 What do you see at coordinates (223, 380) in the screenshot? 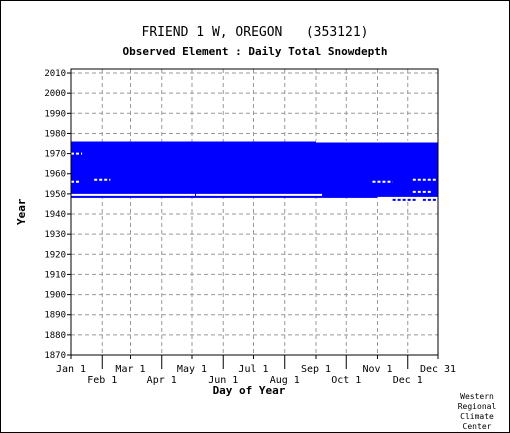
I see `x-tick-label: Jun 1` at bounding box center [223, 380].